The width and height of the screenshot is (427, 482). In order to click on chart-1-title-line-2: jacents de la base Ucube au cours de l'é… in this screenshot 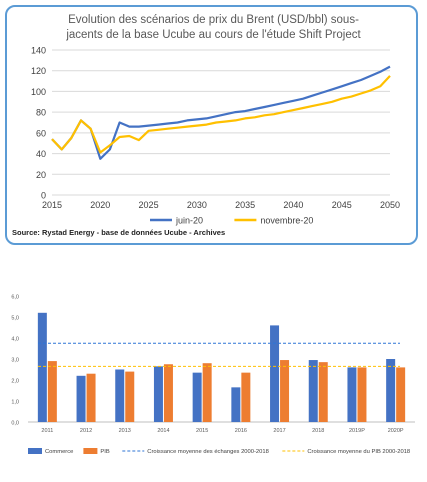, I will do `click(213, 35)`.